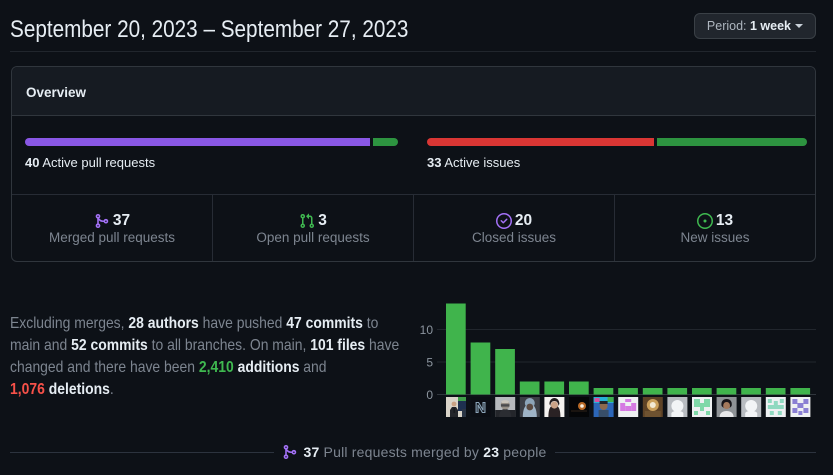 This screenshot has width=833, height=475. What do you see at coordinates (429, 363) in the screenshot?
I see `svg-text: 5` at bounding box center [429, 363].